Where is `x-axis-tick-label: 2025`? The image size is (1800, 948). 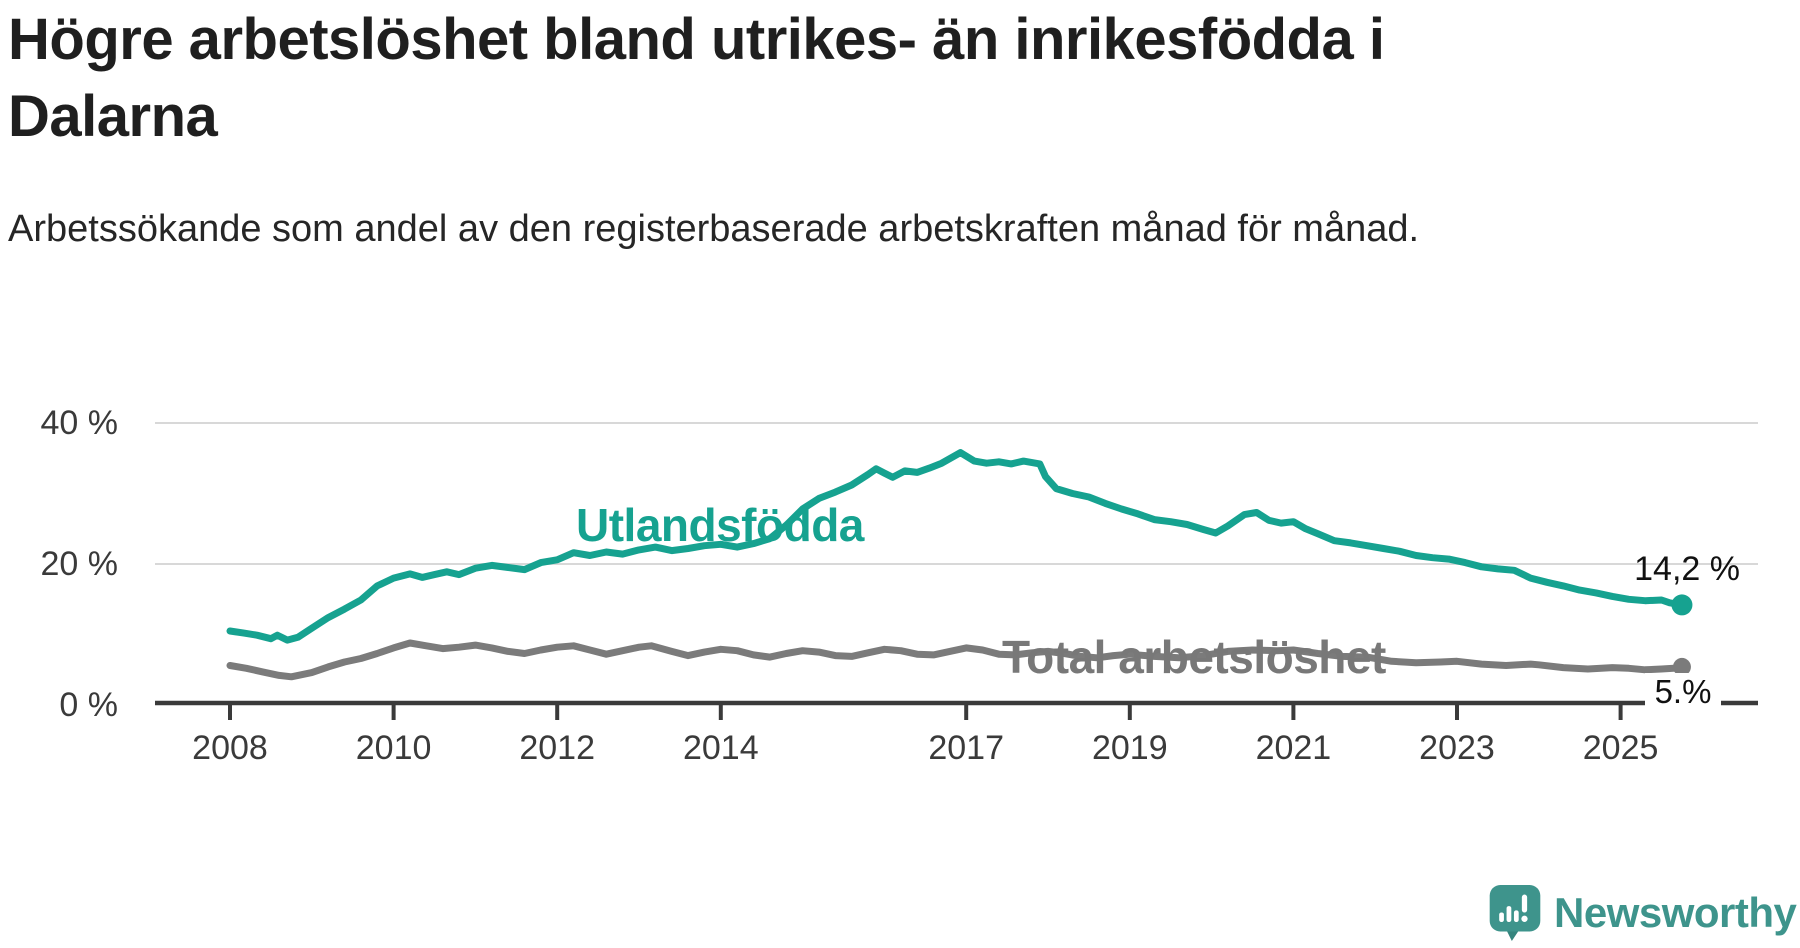 x-axis-tick-label: 2025 is located at coordinates (1620, 748).